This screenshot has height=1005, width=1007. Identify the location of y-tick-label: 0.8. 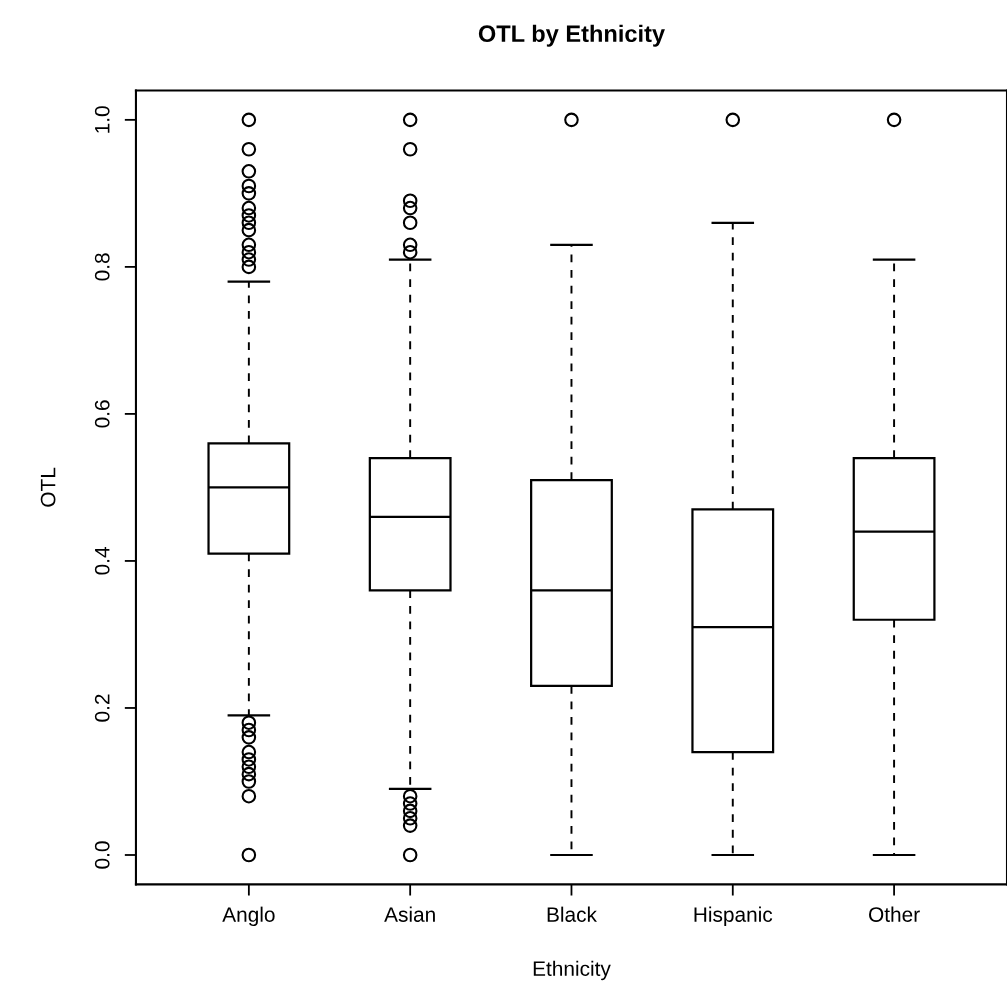
(102, 267).